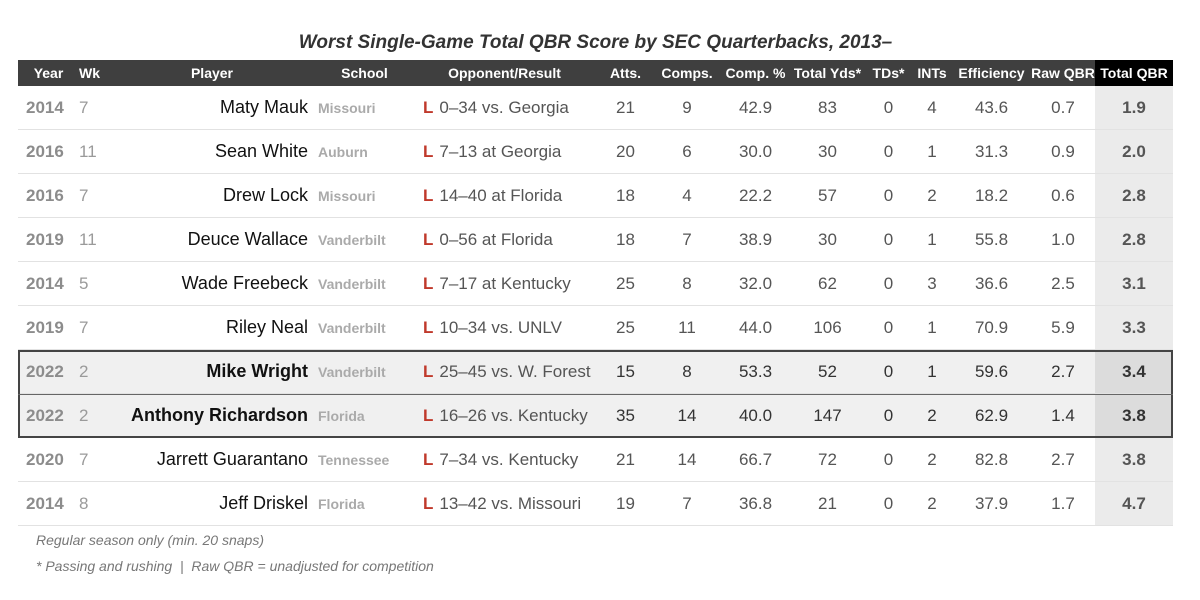 Image resolution: width=1200 pixels, height=600 pixels. Describe the element at coordinates (687, 195) in the screenshot. I see `comps-cell: 4` at that location.